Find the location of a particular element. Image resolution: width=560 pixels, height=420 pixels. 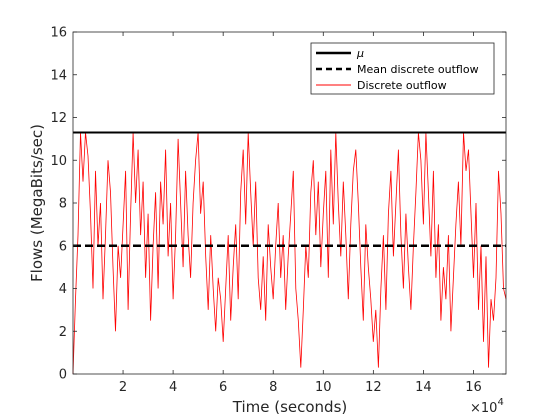

legend: μ Mean discrete outflow Discrete outflow is located at coordinates (402, 68).